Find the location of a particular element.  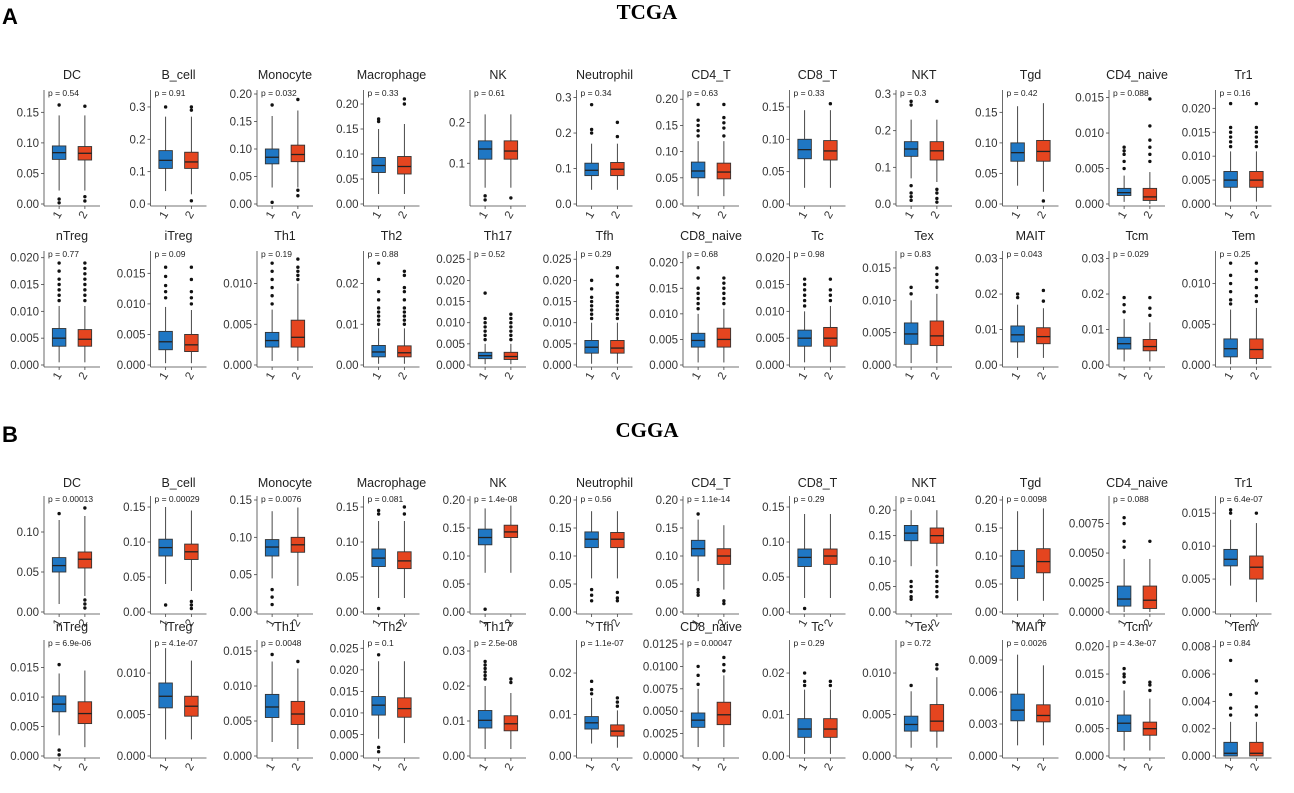

y-tick-label: 0.015 is located at coordinates (1196, 514).